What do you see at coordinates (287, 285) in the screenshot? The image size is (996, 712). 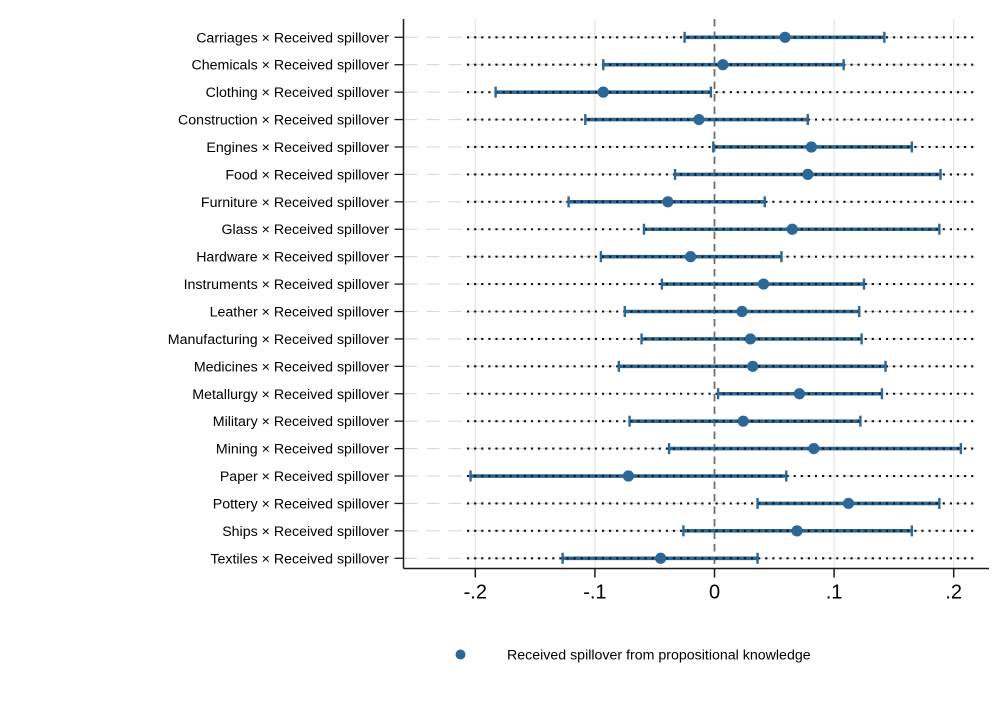 I see `category-label: Instruments × Received spillover` at bounding box center [287, 285].